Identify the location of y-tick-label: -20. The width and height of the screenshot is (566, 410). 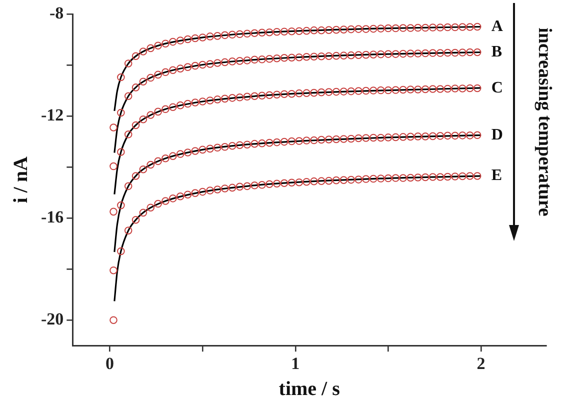
(52, 318).